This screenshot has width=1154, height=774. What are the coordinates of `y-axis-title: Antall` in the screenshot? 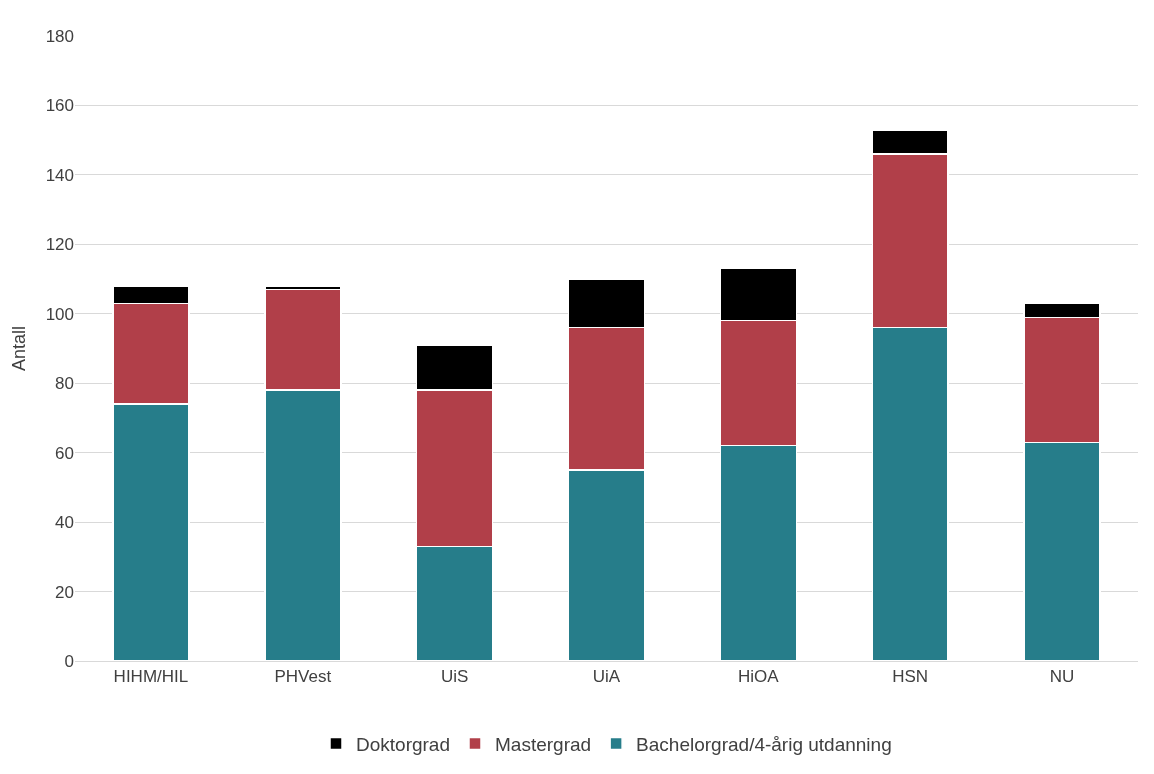 It's located at (18, 348).